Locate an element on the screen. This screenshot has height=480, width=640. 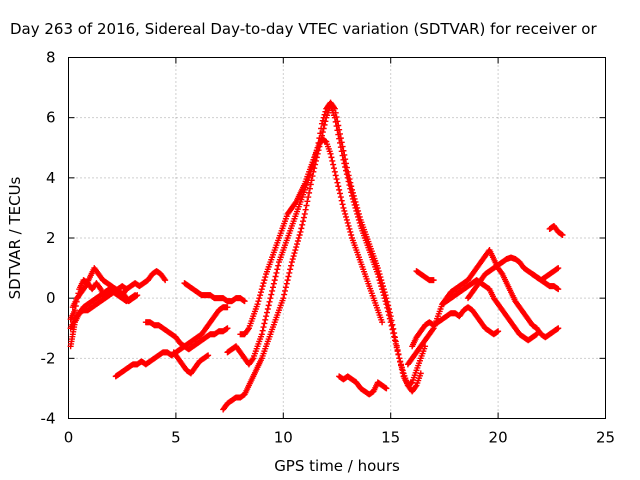
x-tick-label: 0 is located at coordinates (69, 438).